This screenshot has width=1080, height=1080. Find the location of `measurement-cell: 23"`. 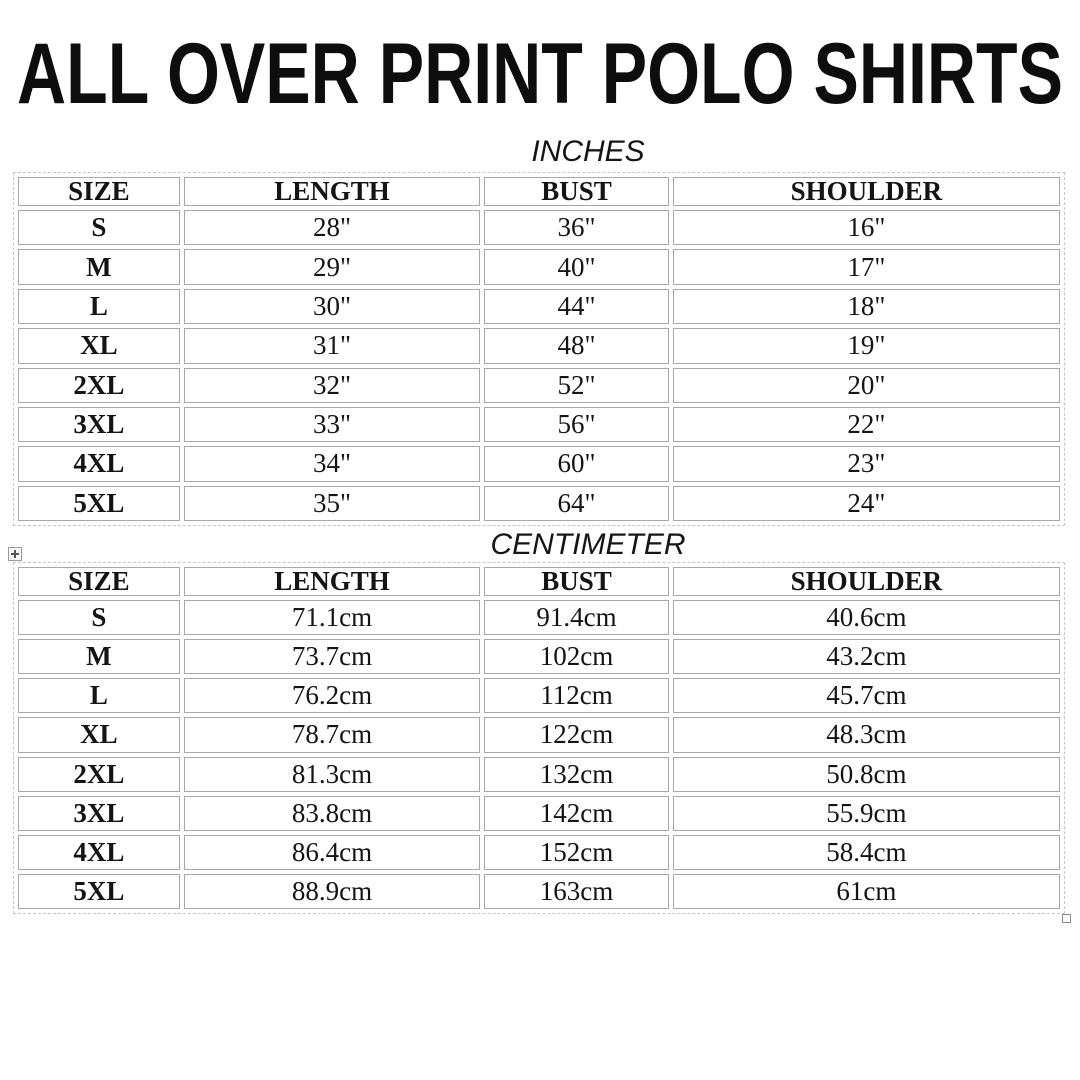

measurement-cell: 23" is located at coordinates (866, 464).